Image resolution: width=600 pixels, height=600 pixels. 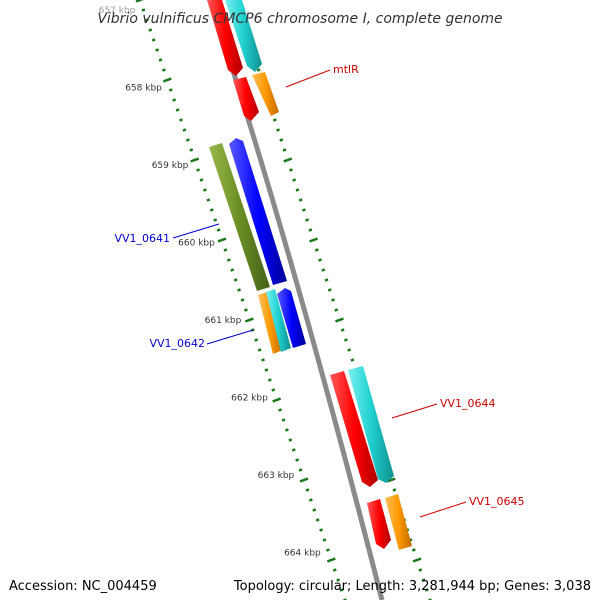 What do you see at coordinates (346, 69) in the screenshot?
I see `gene-label-mtlr: mtlR` at bounding box center [346, 69].